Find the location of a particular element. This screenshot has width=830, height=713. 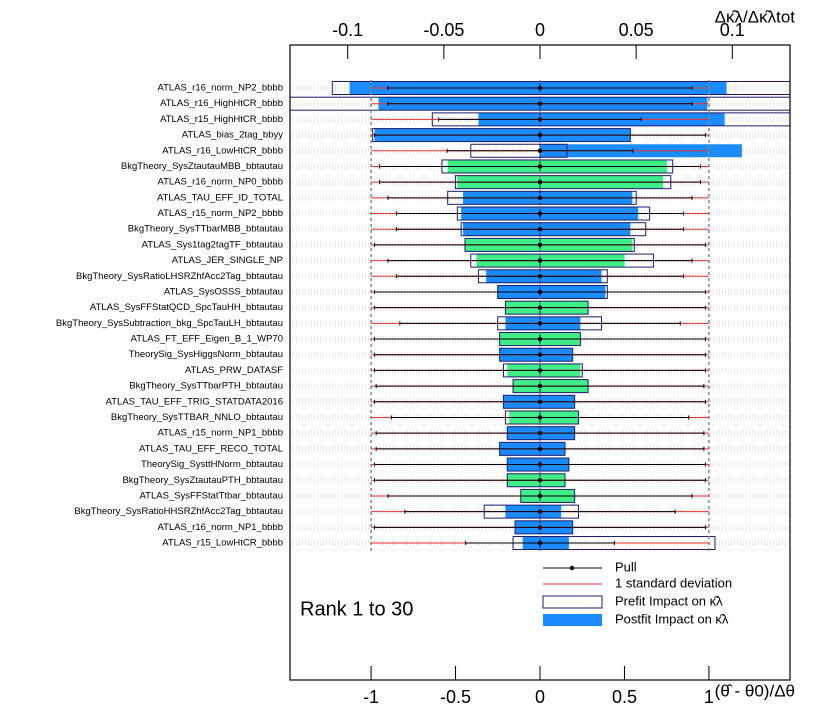

category-label: ATLAS_r16_HighHtCR_bbbb is located at coordinates (221, 103).